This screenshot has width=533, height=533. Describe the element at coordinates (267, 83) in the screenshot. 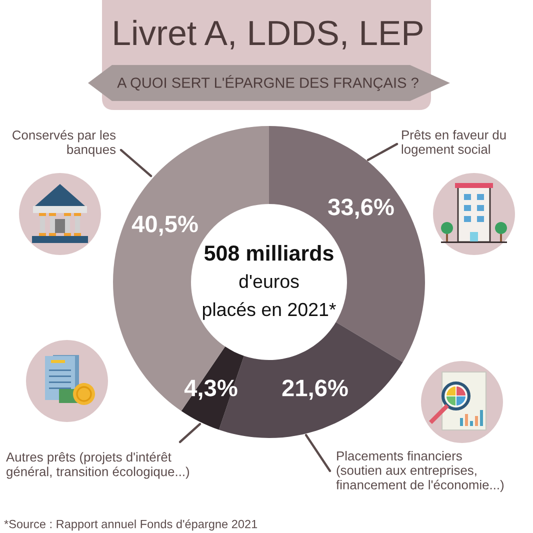

I see `chart-subtitle: A QUOI SERT L'ÉPARGNE DES FRANÇAIS ?` at that location.